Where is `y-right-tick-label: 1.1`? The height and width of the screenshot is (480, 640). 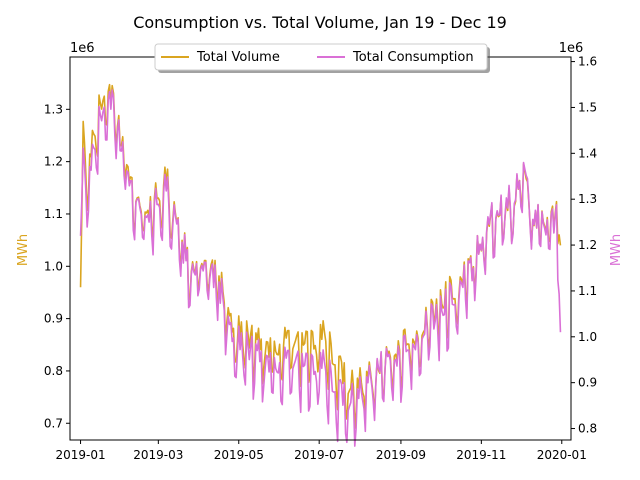 y-right-tick-label: 1.1 is located at coordinates (587, 291).